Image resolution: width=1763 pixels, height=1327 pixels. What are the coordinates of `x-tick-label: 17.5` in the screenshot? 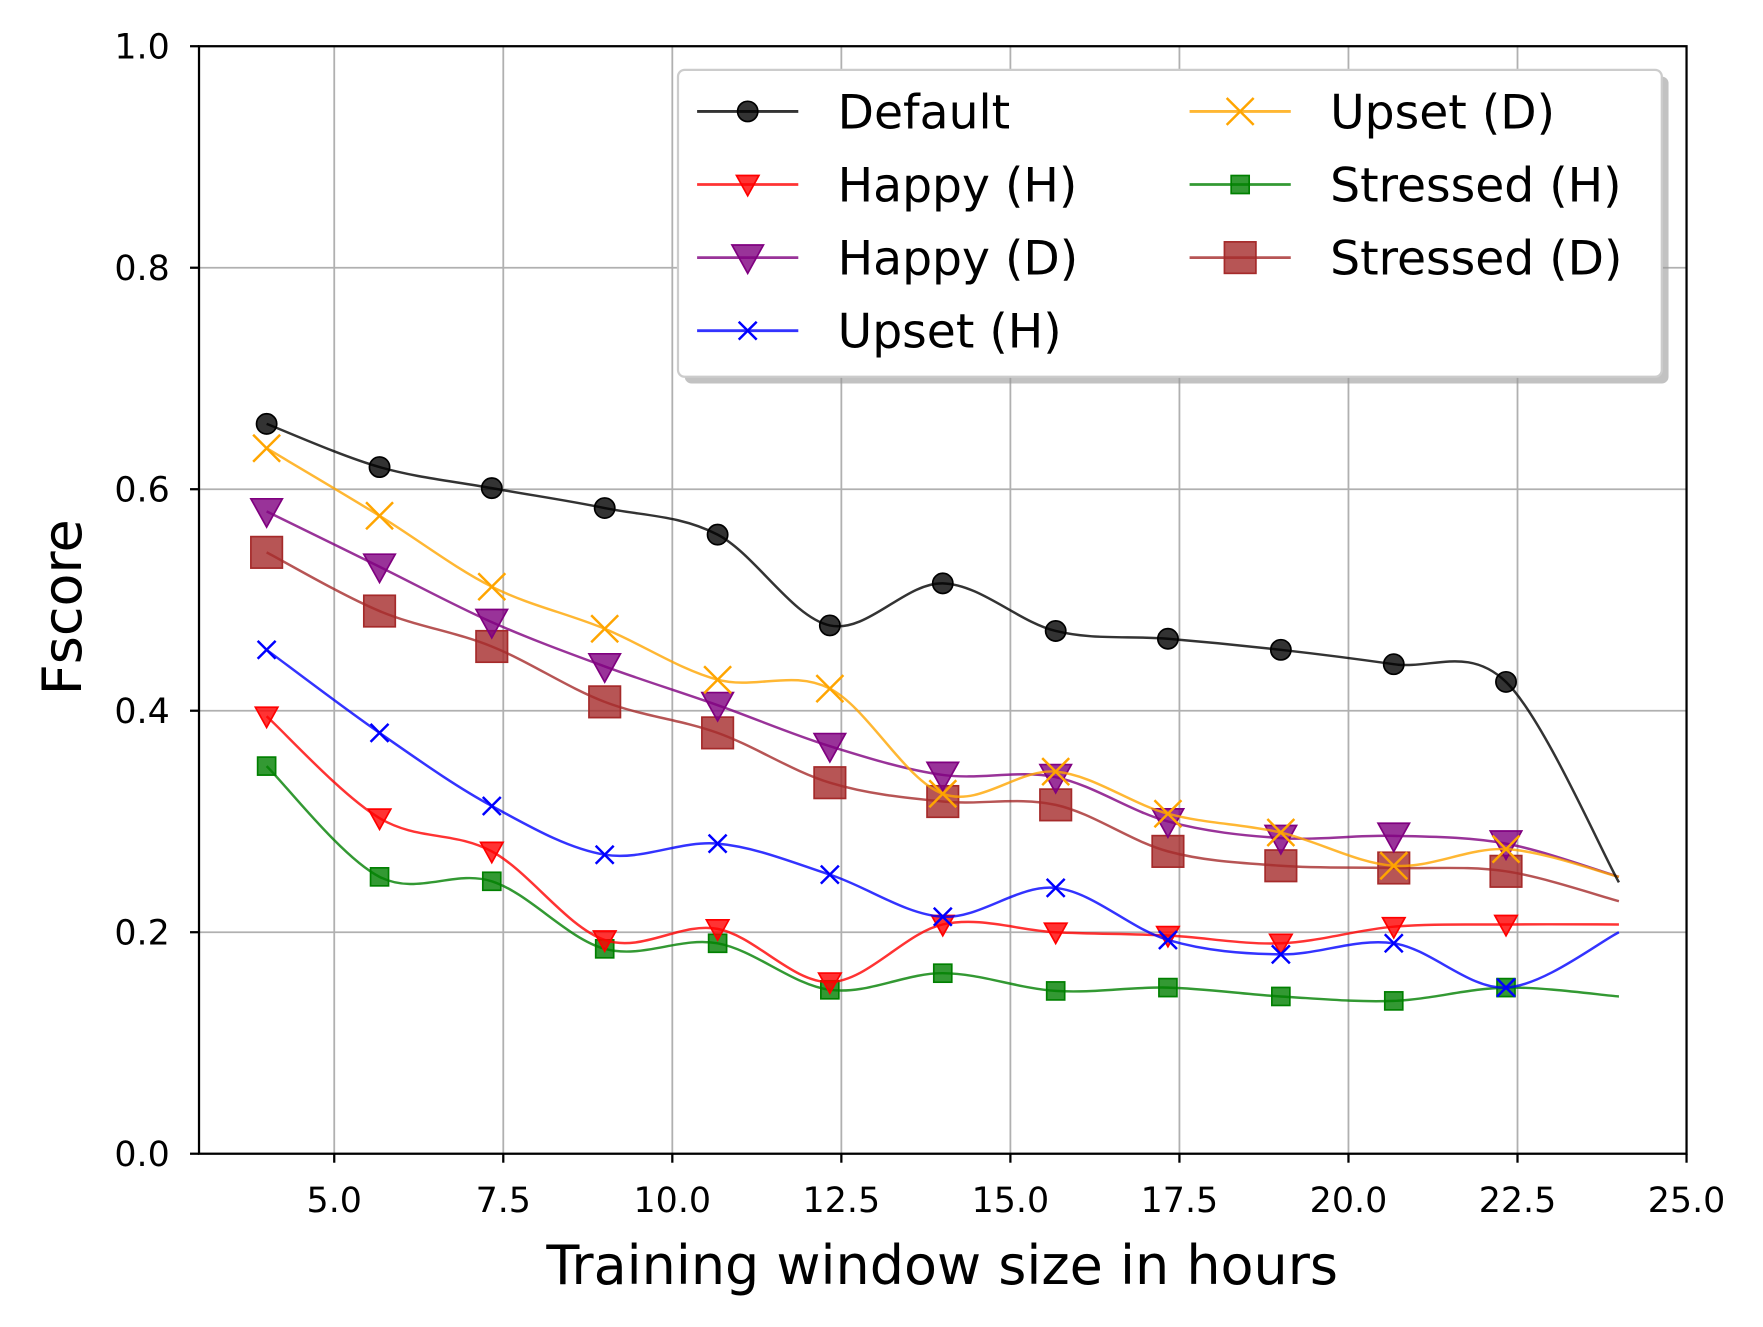 It's located at (1180, 1201).